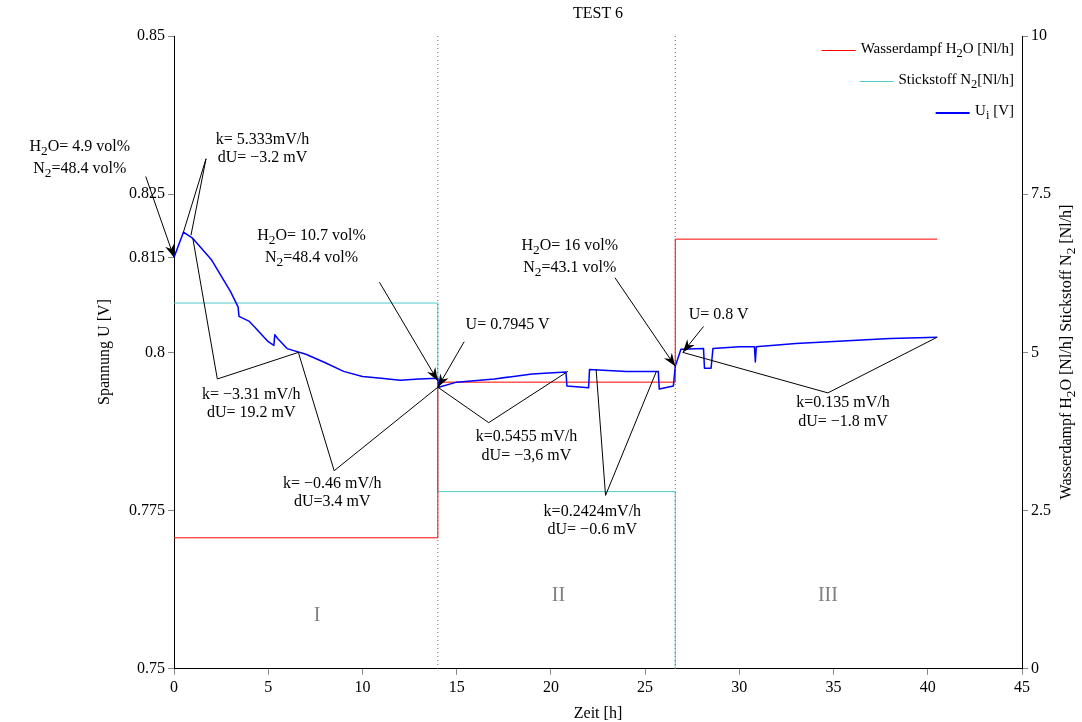 This screenshot has width=1082, height=722. I want to click on legend-label: Stickstoff N$_{2}$[Nl/h], so click(956, 81).